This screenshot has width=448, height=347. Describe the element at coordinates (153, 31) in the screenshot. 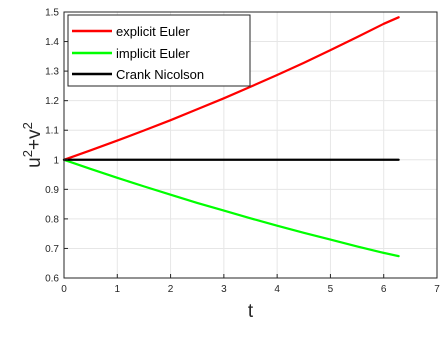

I see `legend-label-explicit-euler: explicit Euler` at that location.